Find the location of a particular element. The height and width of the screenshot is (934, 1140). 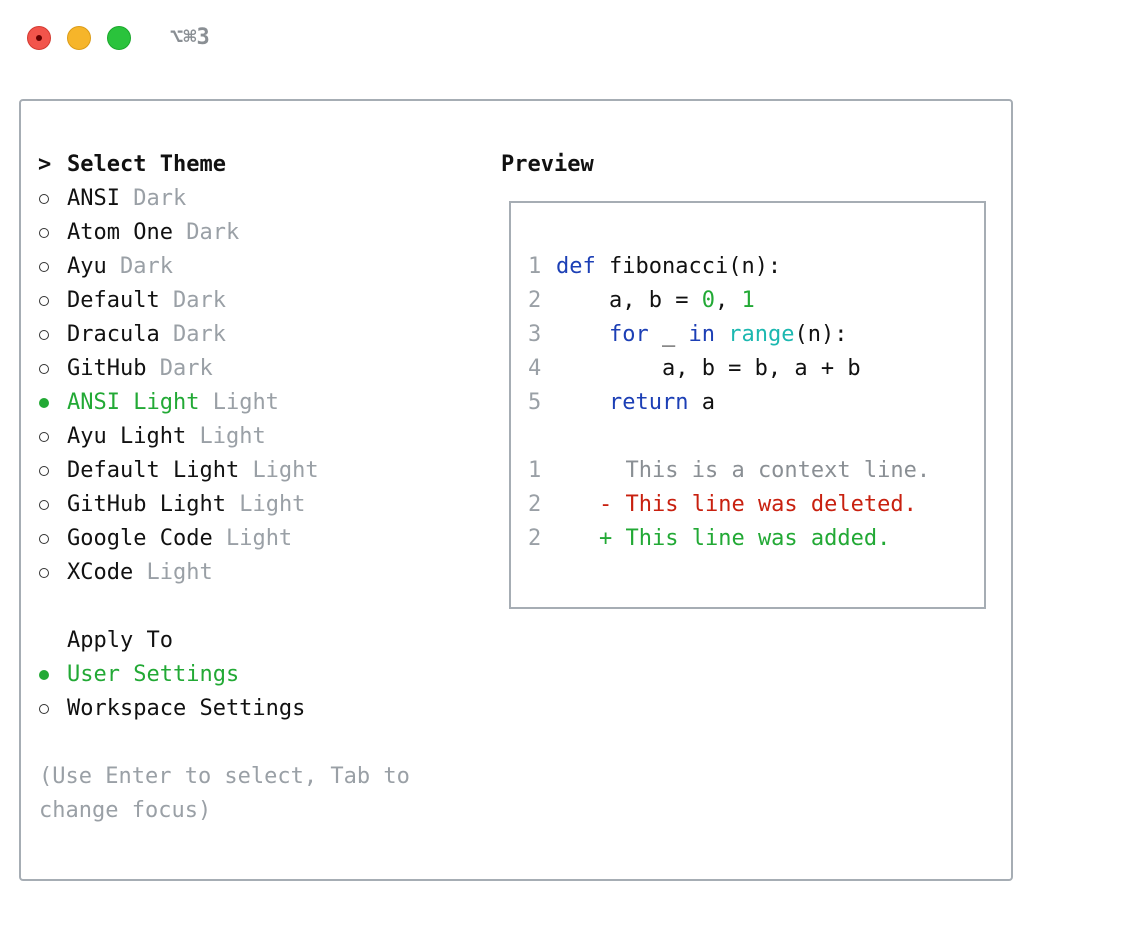

option-name: Ayu Light is located at coordinates (127, 436).